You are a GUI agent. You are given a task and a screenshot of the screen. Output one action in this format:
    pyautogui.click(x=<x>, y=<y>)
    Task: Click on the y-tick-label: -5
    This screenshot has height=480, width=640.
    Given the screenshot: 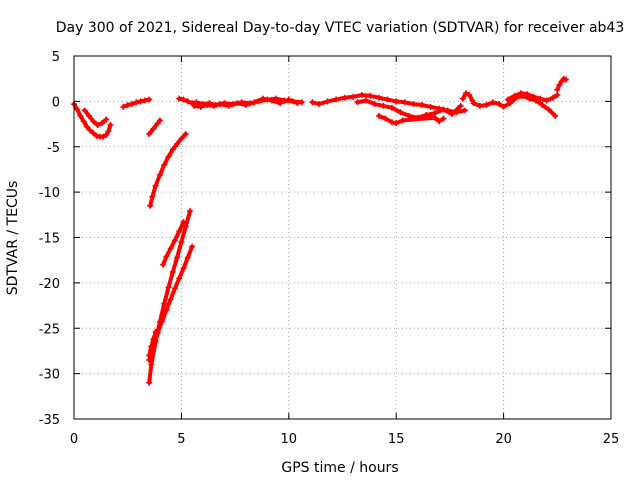 What is the action you would take?
    pyautogui.click(x=53, y=148)
    